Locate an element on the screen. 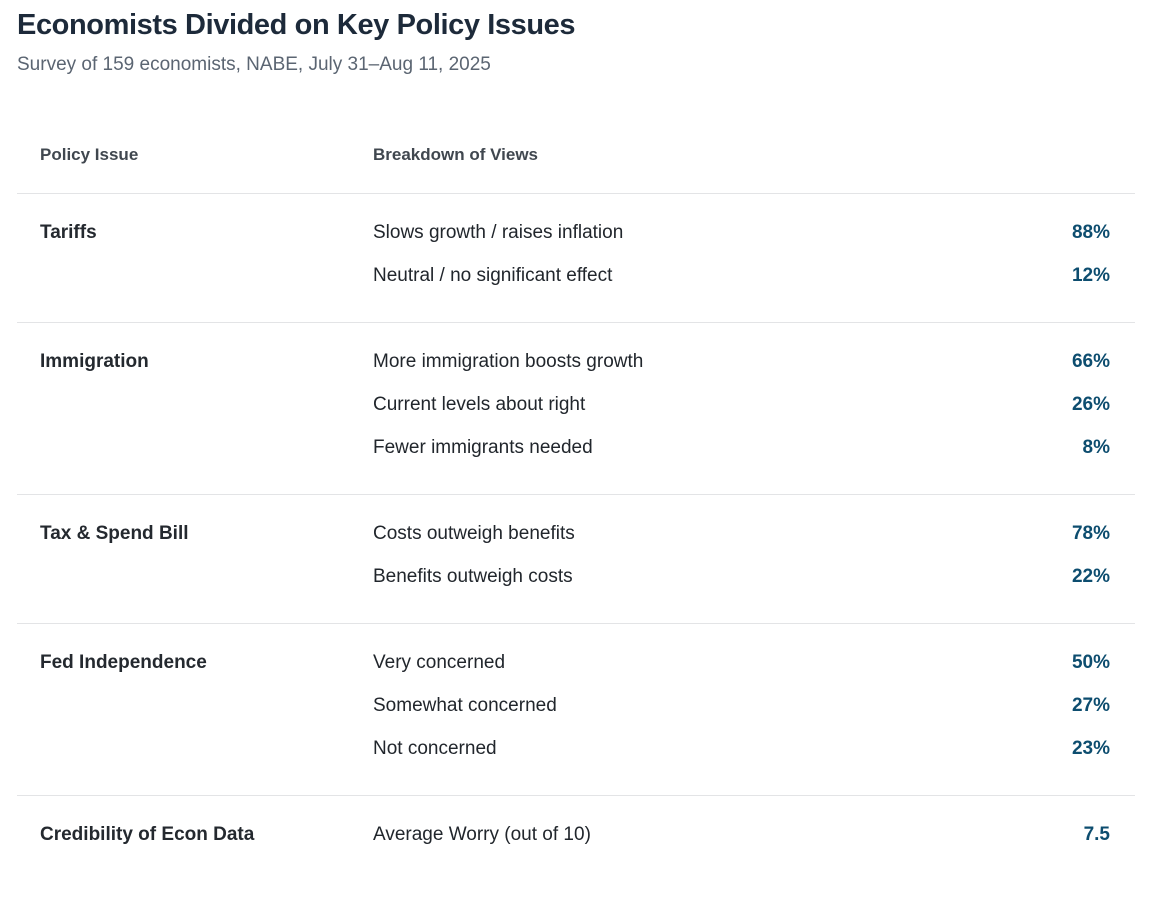  table-row: Average Worry (out of 10) 7.5 is located at coordinates (754, 834).